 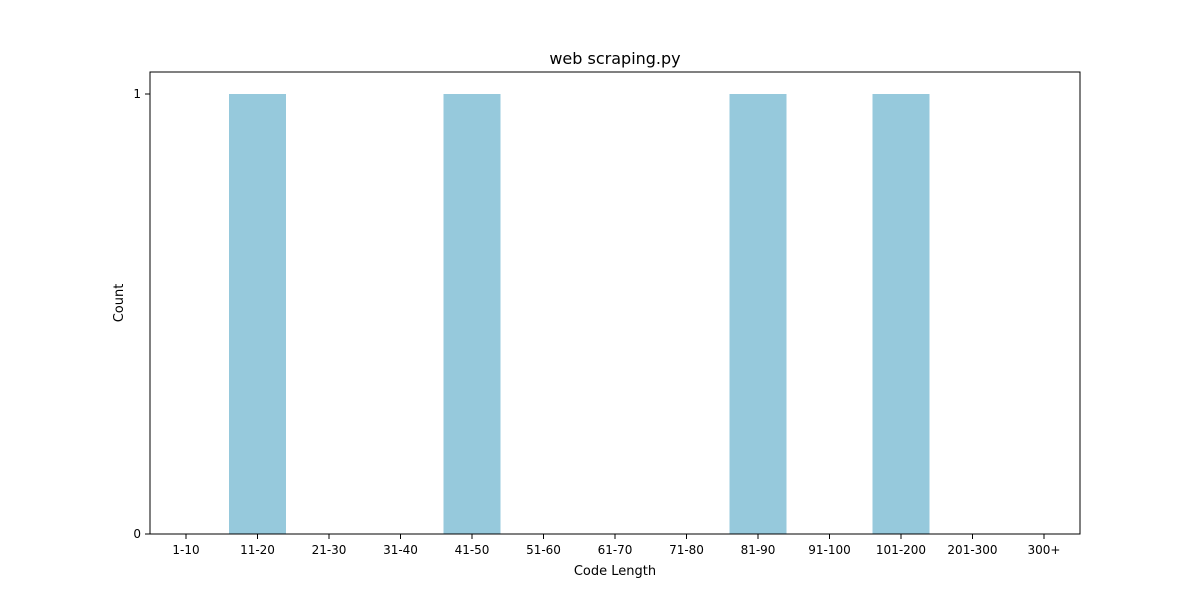 What do you see at coordinates (472, 550) in the screenshot?
I see `x-tick-label: 41-50` at bounding box center [472, 550].